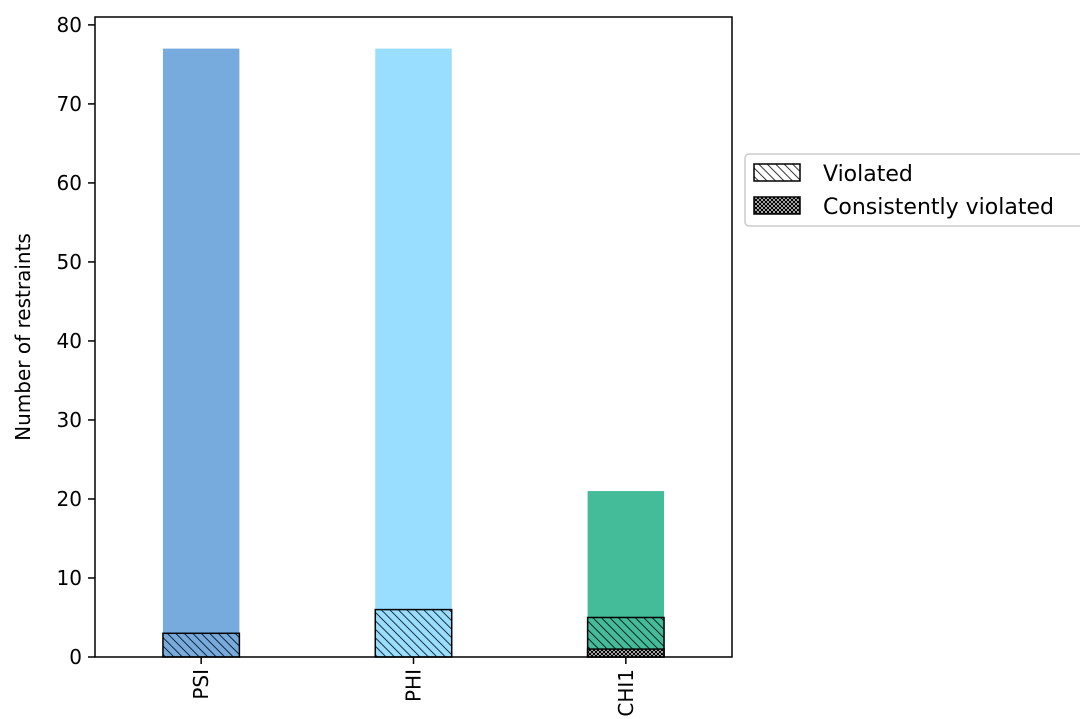 The width and height of the screenshot is (1080, 719). I want to click on legend: Violated Consistently violated, so click(912, 190).